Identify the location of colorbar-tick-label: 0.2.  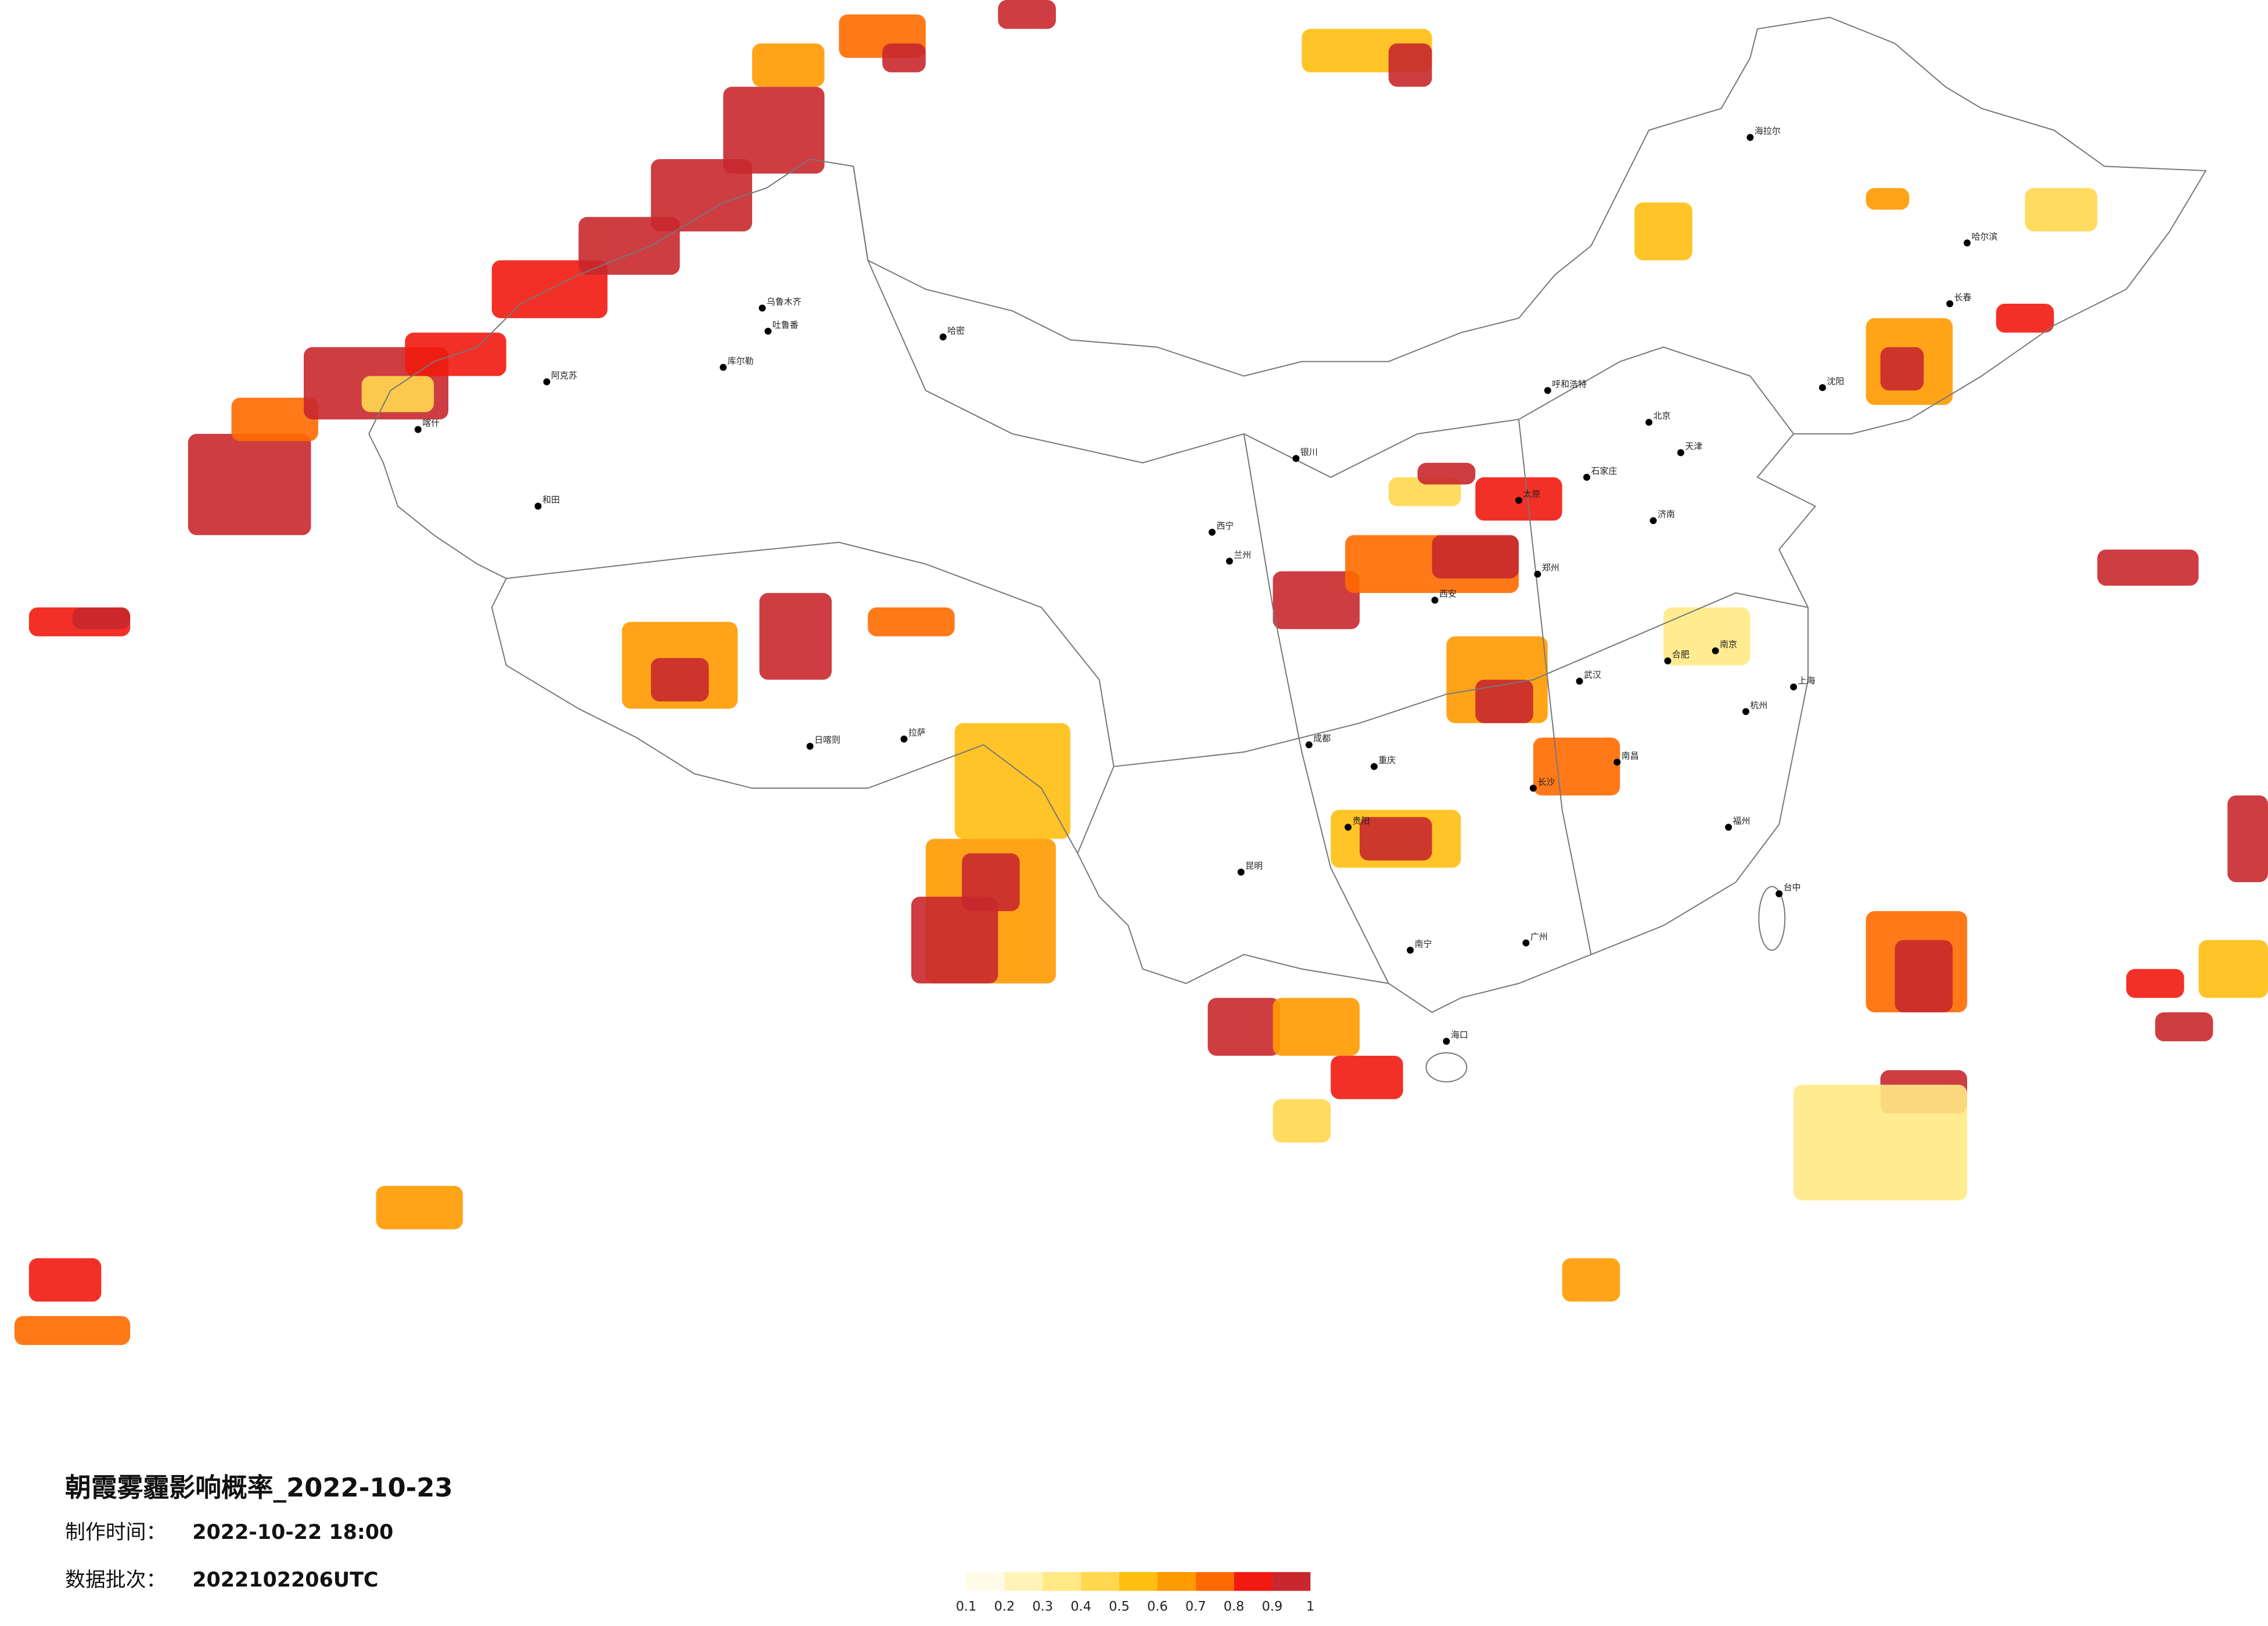
(1004, 1606).